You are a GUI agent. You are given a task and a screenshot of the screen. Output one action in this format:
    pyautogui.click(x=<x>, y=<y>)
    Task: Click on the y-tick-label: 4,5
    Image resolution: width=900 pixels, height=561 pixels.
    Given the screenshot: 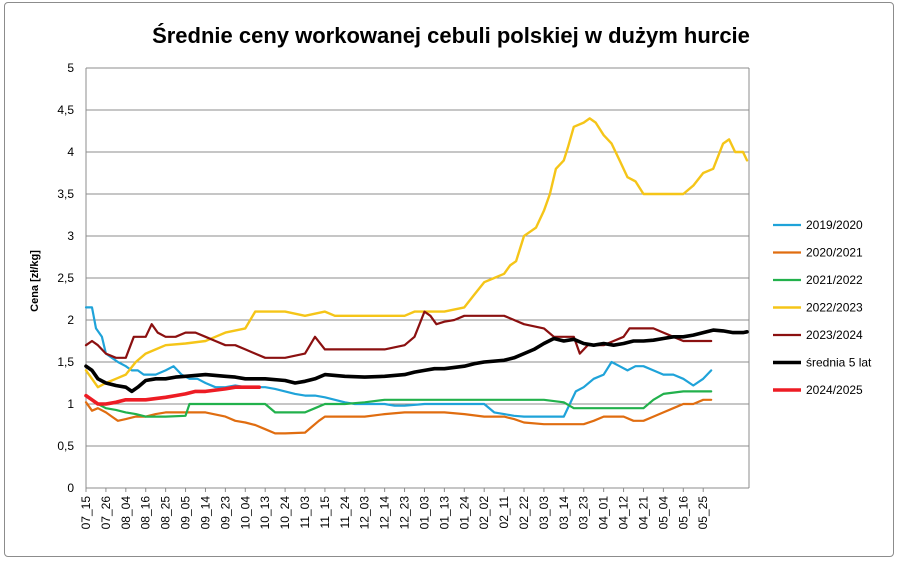 What is the action you would take?
    pyautogui.click(x=65, y=110)
    